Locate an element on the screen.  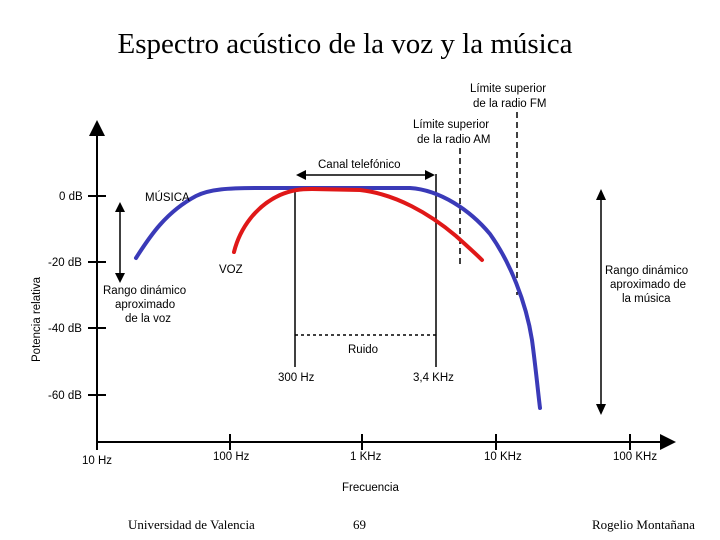
telephone-channel-arrowhead-right is located at coordinates (430, 175).